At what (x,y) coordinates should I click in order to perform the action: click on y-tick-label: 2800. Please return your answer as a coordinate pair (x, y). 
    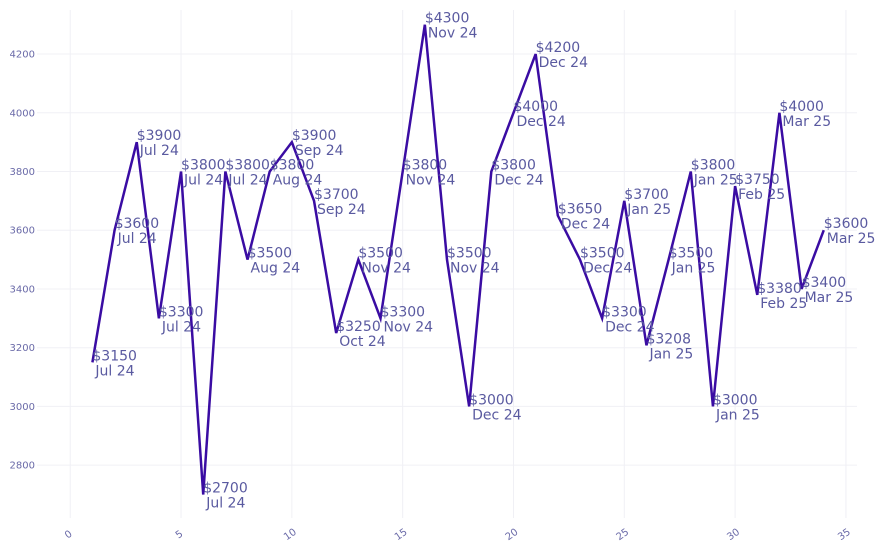
    Looking at the image, I should click on (22, 466).